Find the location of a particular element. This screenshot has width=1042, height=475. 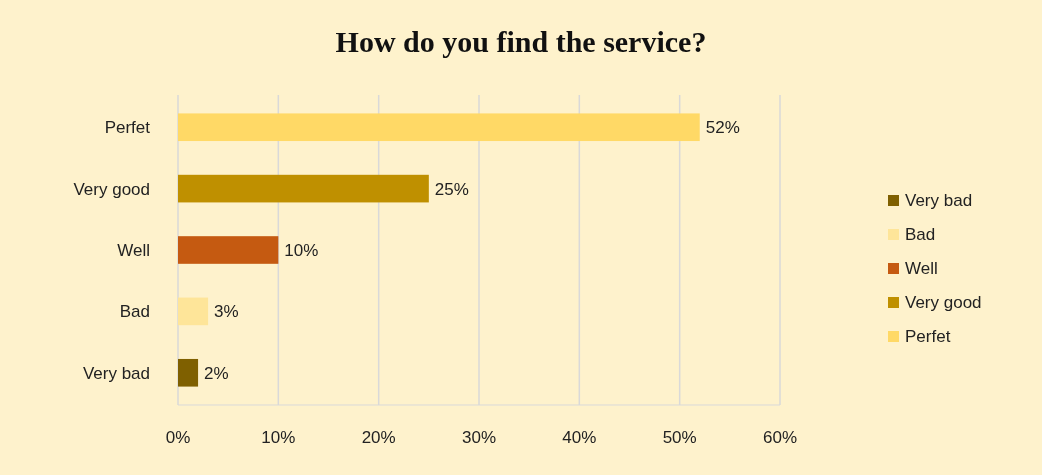

y-tick-label: Perfet is located at coordinates (127, 128).